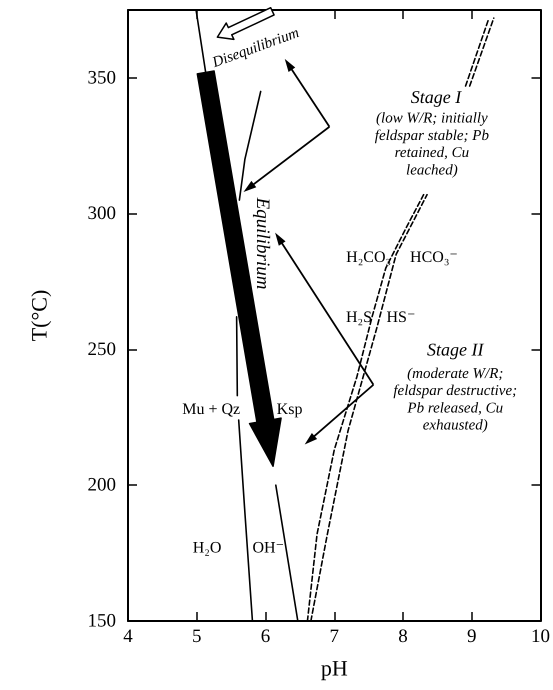  Describe the element at coordinates (268, 547) in the screenshot. I see `annotation: OH⁻` at that location.